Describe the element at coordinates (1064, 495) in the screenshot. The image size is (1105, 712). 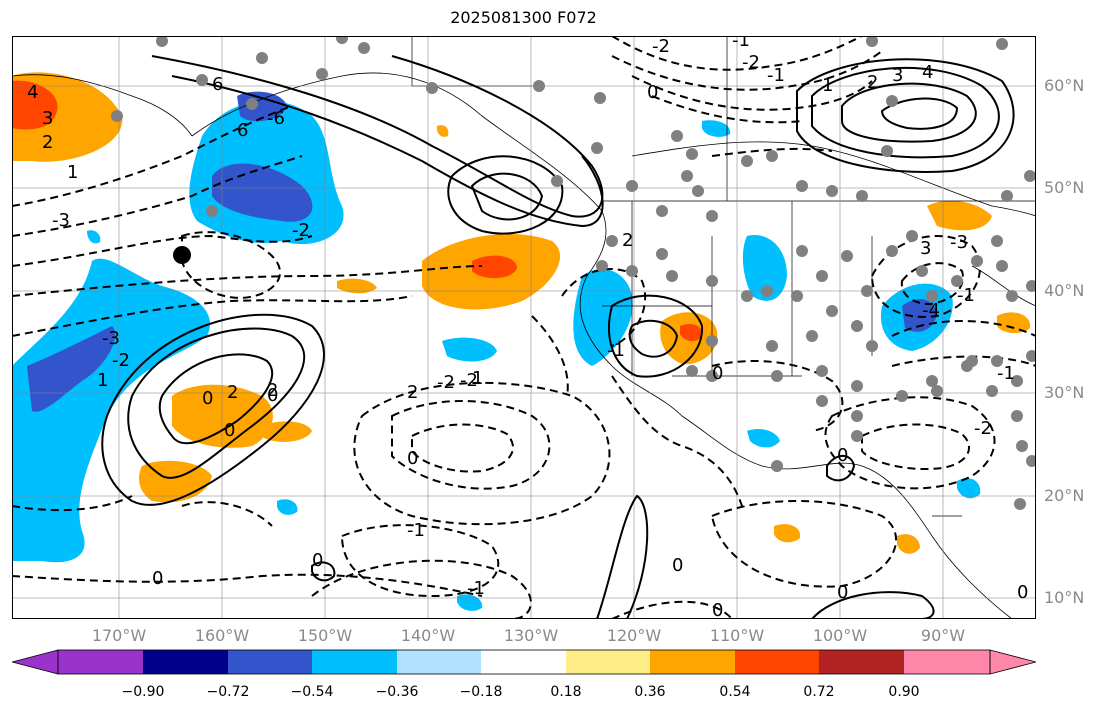
I see `lat-label: 20°N` at that location.